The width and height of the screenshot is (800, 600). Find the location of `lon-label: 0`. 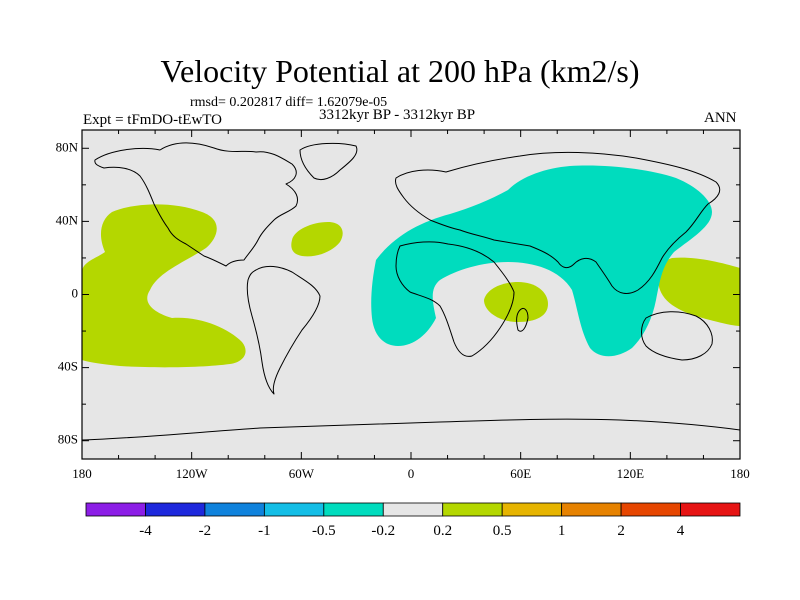

lon-label: 0 is located at coordinates (411, 473).